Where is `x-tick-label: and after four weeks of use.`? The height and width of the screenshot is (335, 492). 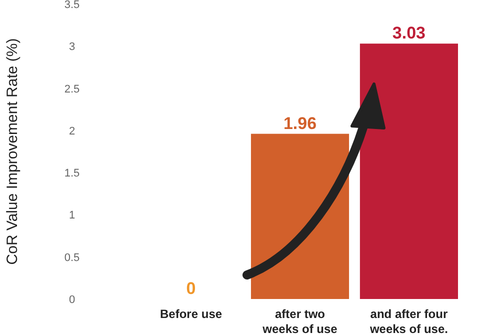 x-tick-label: and after four weeks of use. is located at coordinates (408, 321).